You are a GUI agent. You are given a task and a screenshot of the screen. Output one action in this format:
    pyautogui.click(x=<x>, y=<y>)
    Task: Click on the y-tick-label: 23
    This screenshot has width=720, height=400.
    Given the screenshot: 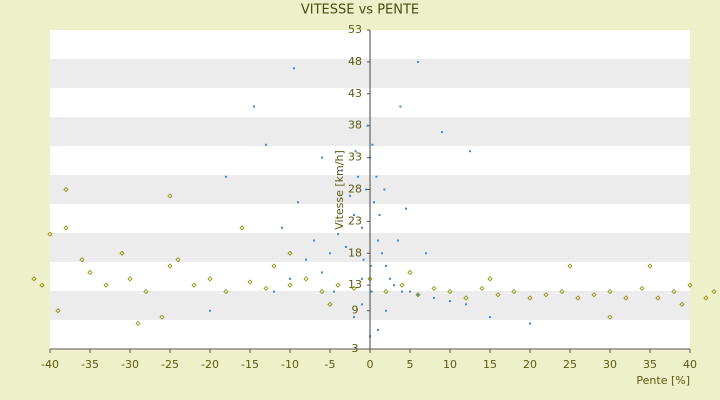 What is the action you would take?
    pyautogui.click(x=355, y=220)
    